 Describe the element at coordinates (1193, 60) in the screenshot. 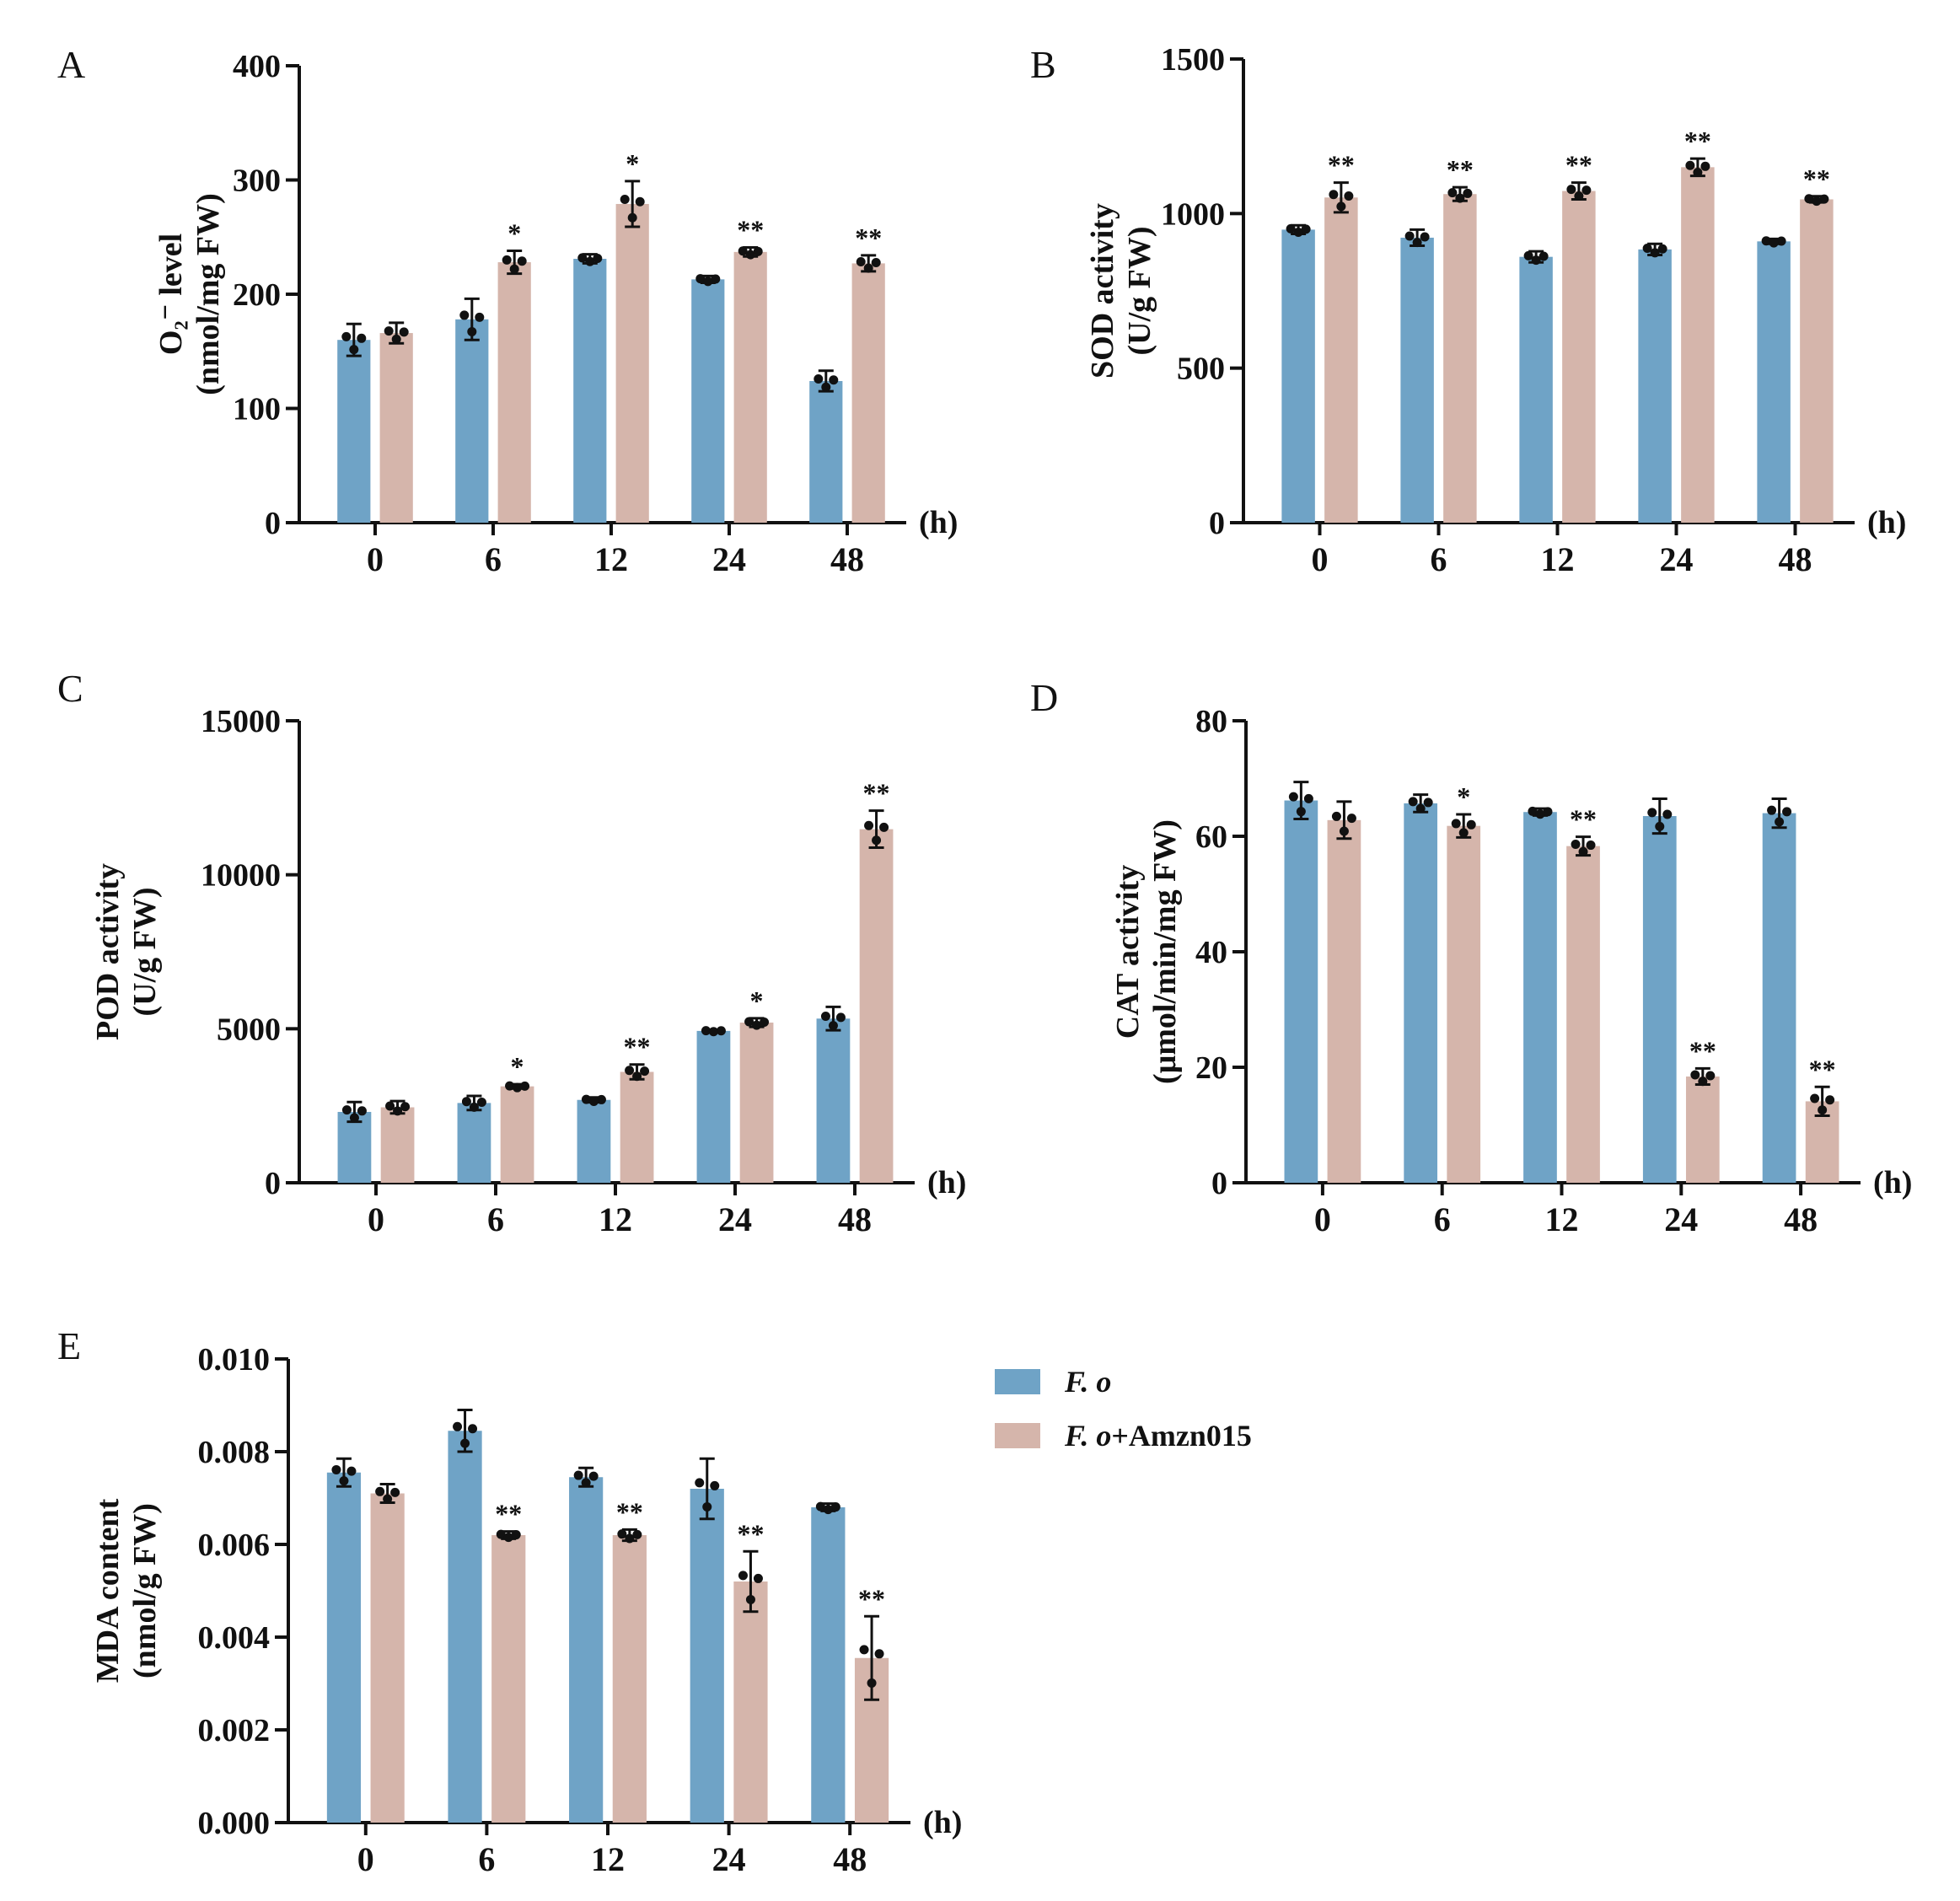

I see `y-tick-label: 1500` at that location.